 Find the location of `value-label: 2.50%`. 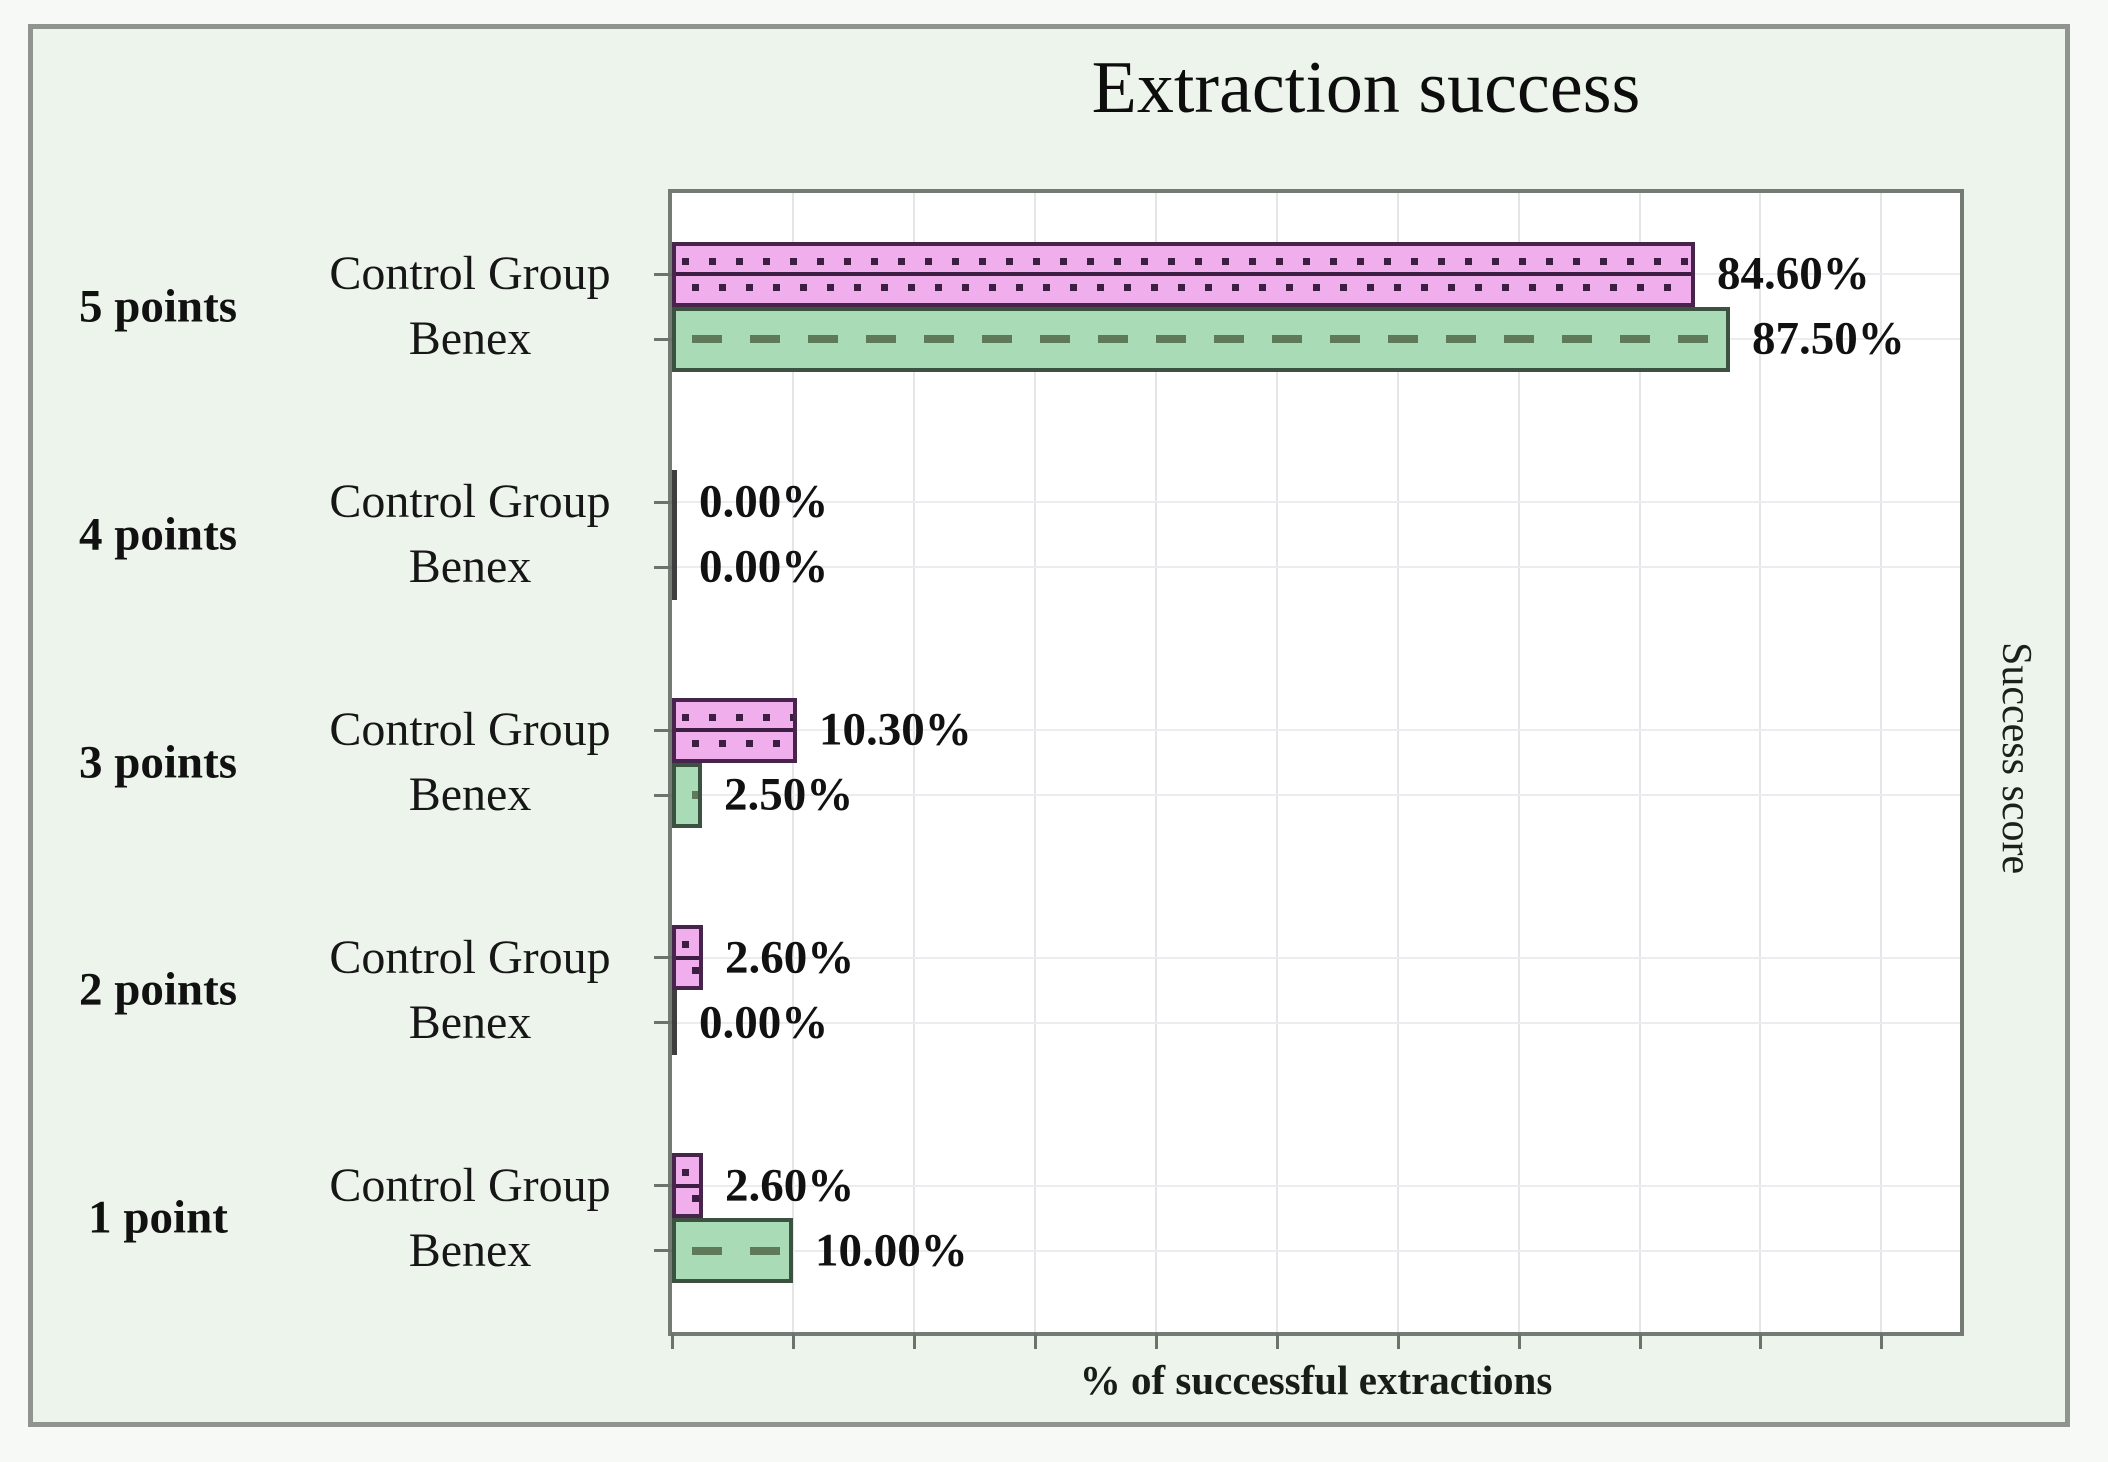

value-label: 2.50% is located at coordinates (789, 794).